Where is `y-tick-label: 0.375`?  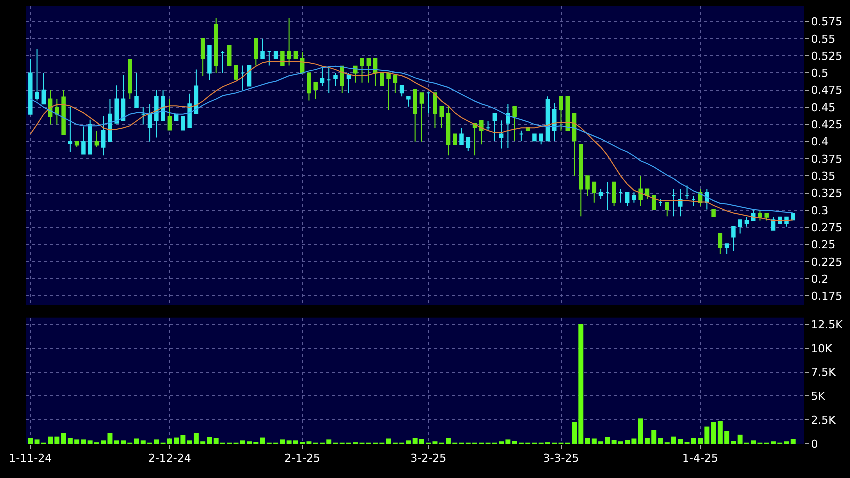
y-tick-label: 0.375 is located at coordinates (827, 159).